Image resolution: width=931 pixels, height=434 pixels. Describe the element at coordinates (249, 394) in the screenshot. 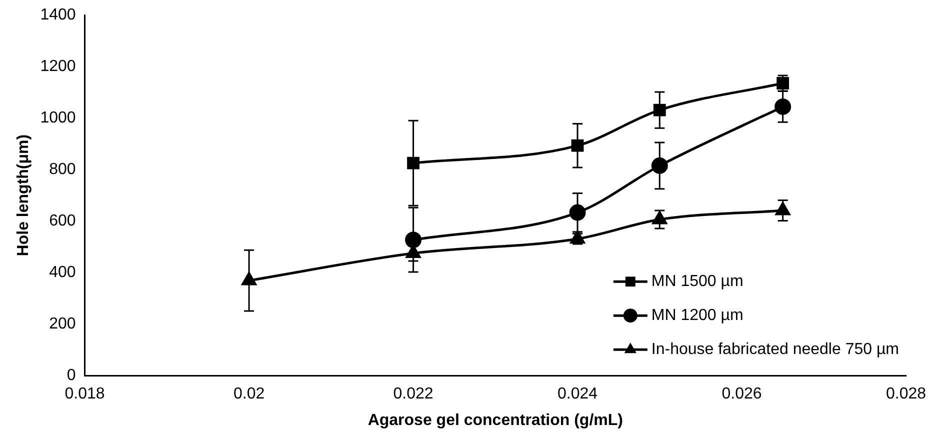

I see `x-tick-label: 0.02` at that location.